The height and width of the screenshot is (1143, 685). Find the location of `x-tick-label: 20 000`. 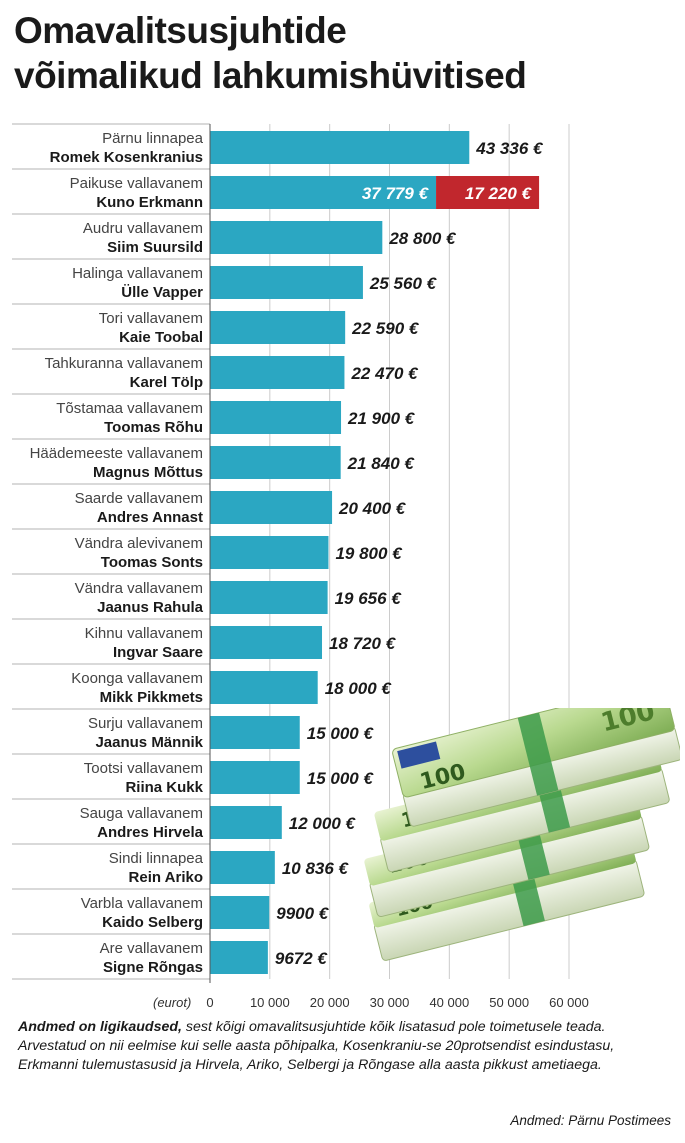

x-tick-label: 20 000 is located at coordinates (330, 1002).